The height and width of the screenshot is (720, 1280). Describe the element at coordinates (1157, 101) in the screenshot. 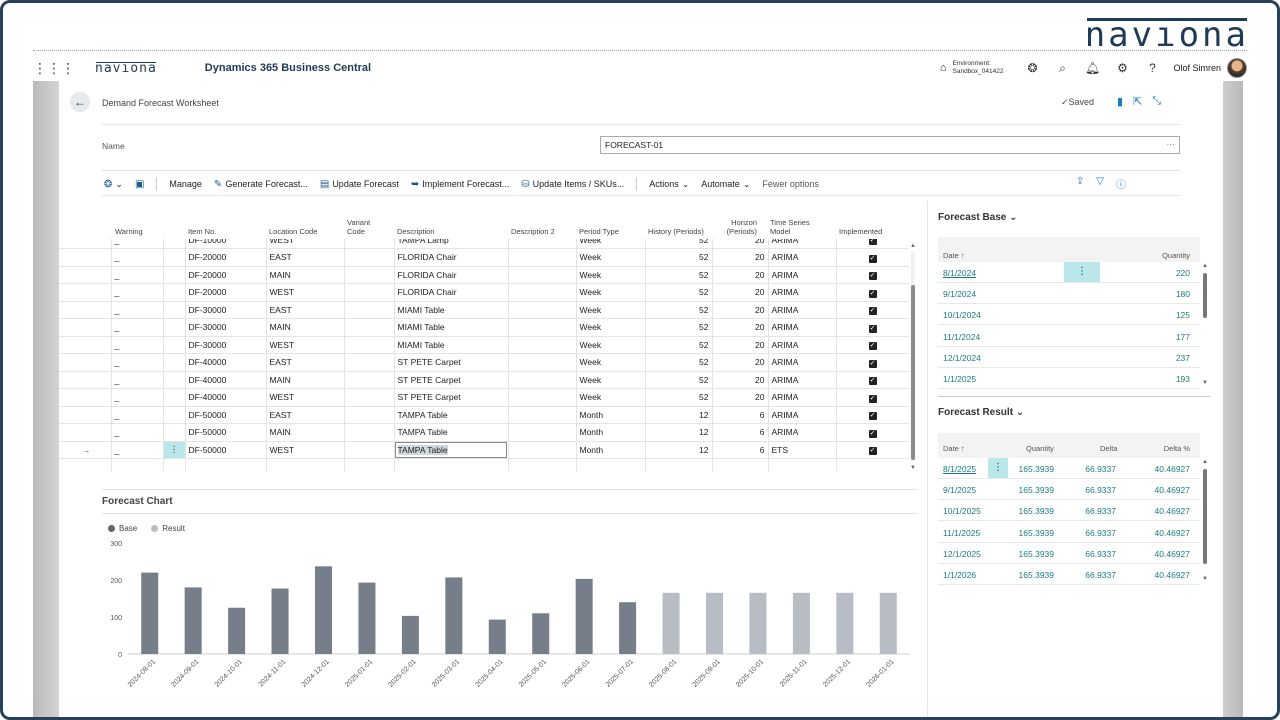

I see `collapse-icon: ⤡` at that location.